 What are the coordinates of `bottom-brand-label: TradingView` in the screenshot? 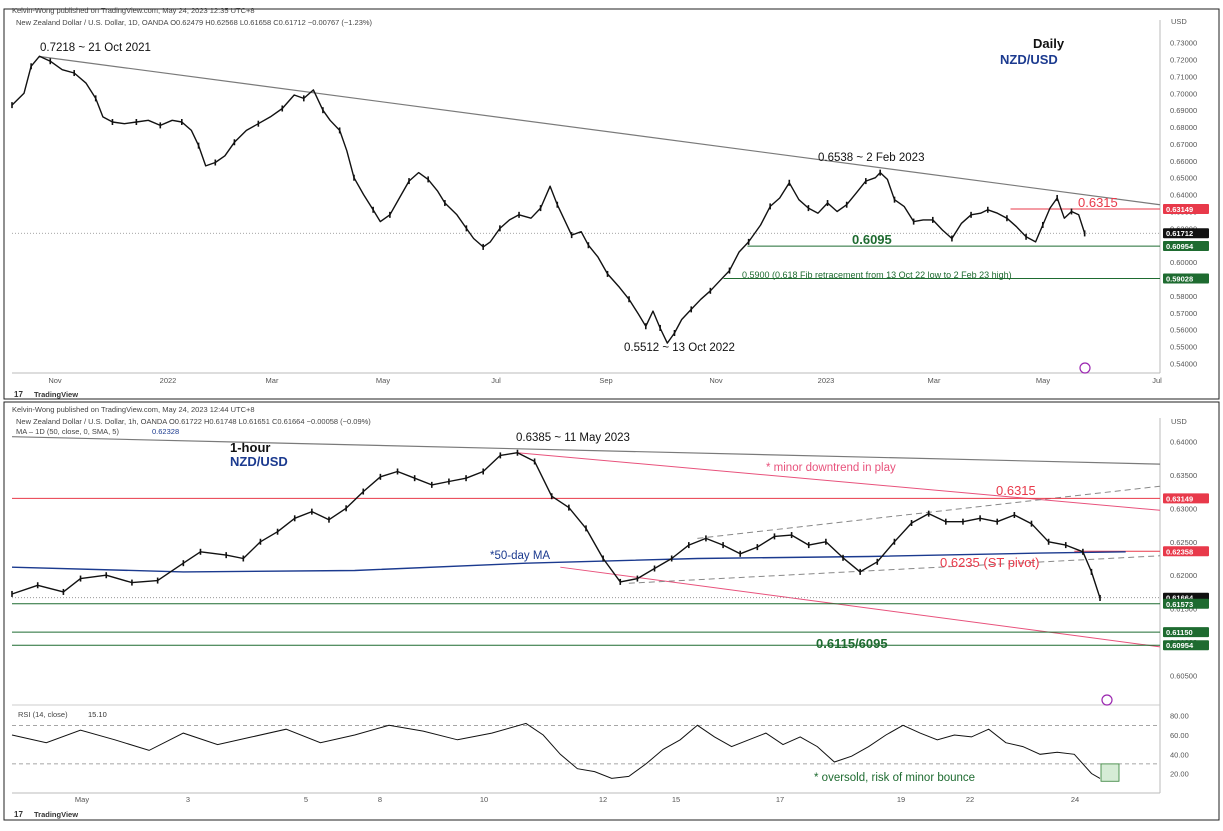 It's located at (56, 814).